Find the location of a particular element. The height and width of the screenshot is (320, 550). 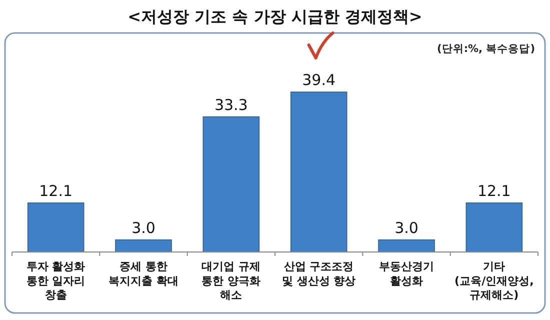

x-tick-label: 증세 통한 복지지출 확대 is located at coordinates (143, 274).